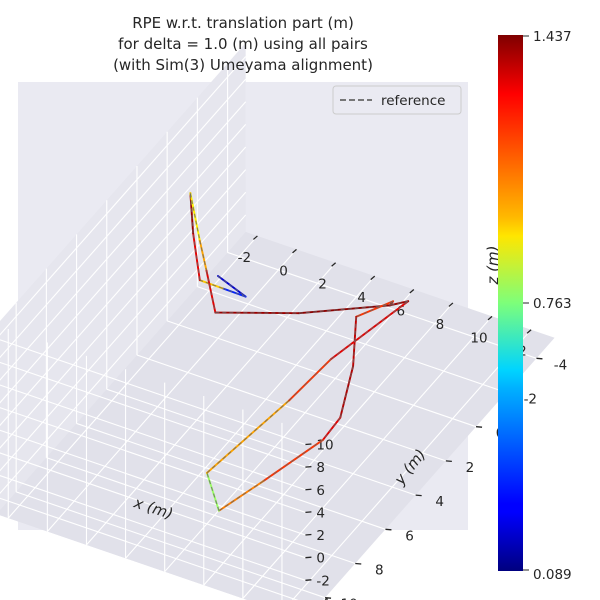  I want to click on z-tick-label: -4, so click(322, 598).